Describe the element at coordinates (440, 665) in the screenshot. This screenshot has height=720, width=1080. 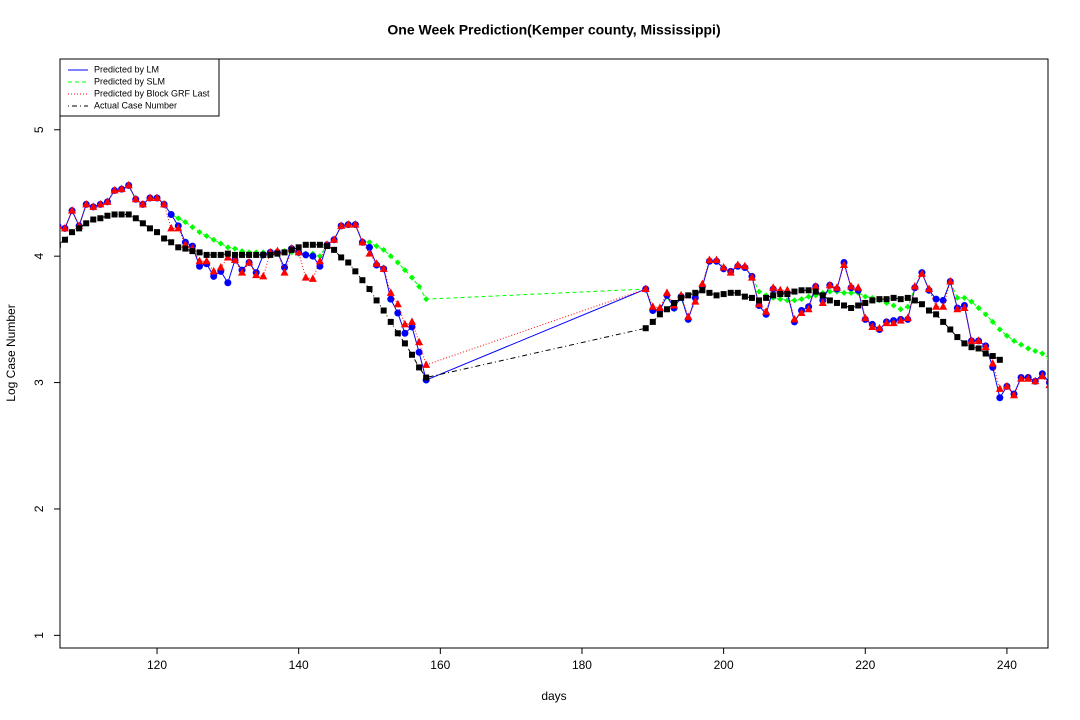
I see `x-tick-label: 160` at that location.